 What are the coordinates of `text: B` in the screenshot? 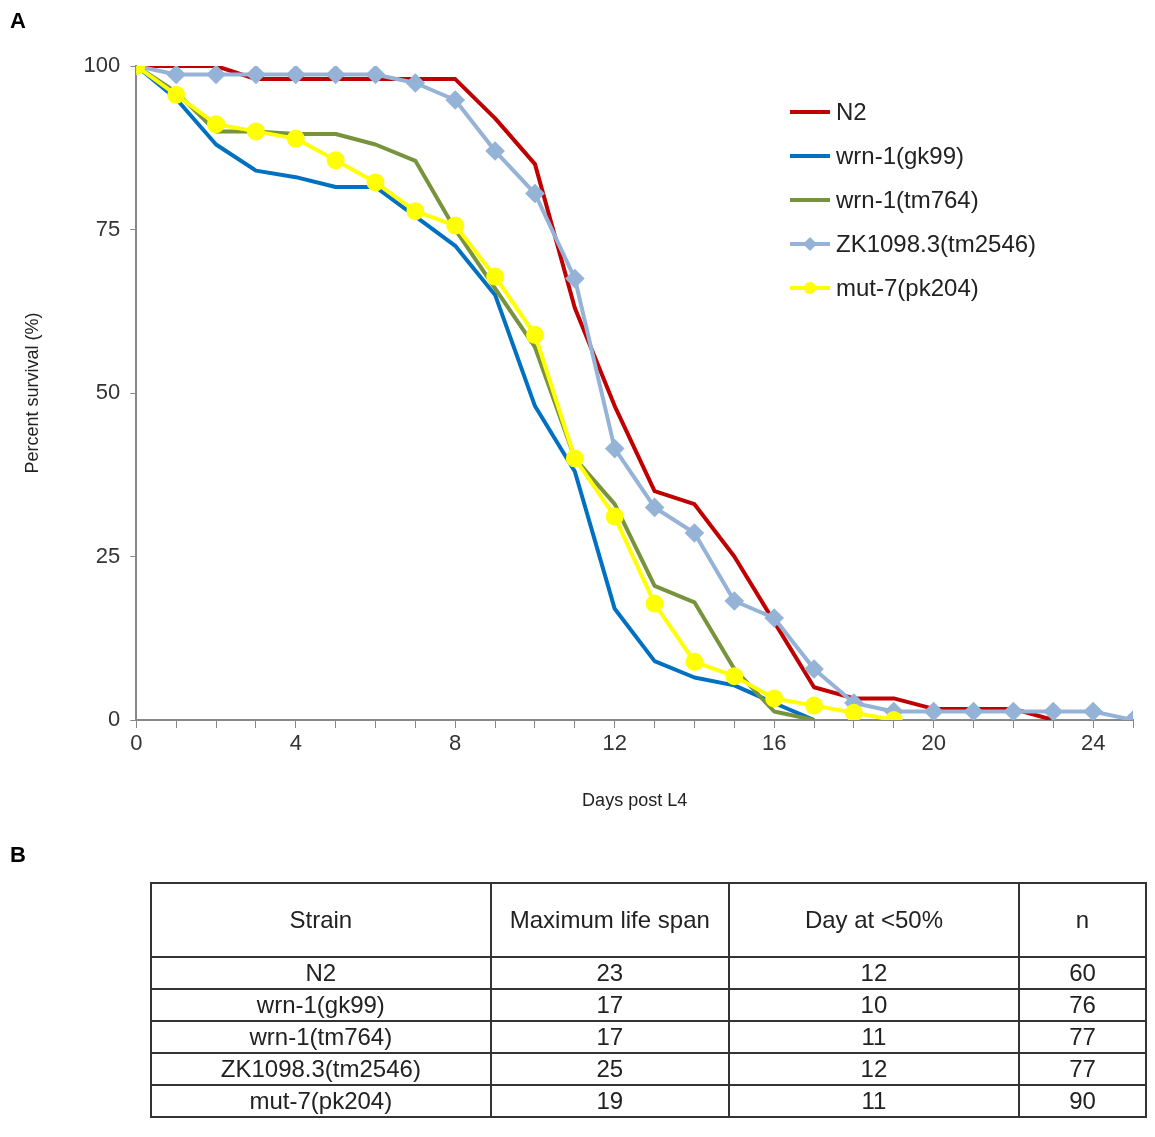 It's located at (18, 855).